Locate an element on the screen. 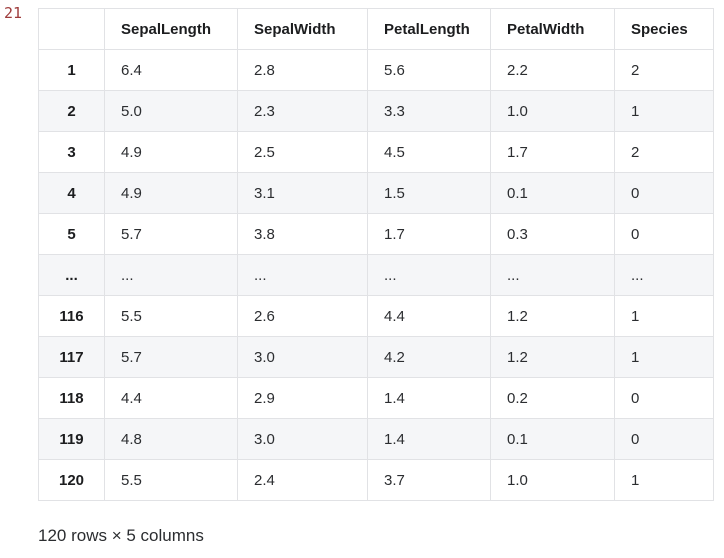  table-cell: 2.5 is located at coordinates (302, 152).